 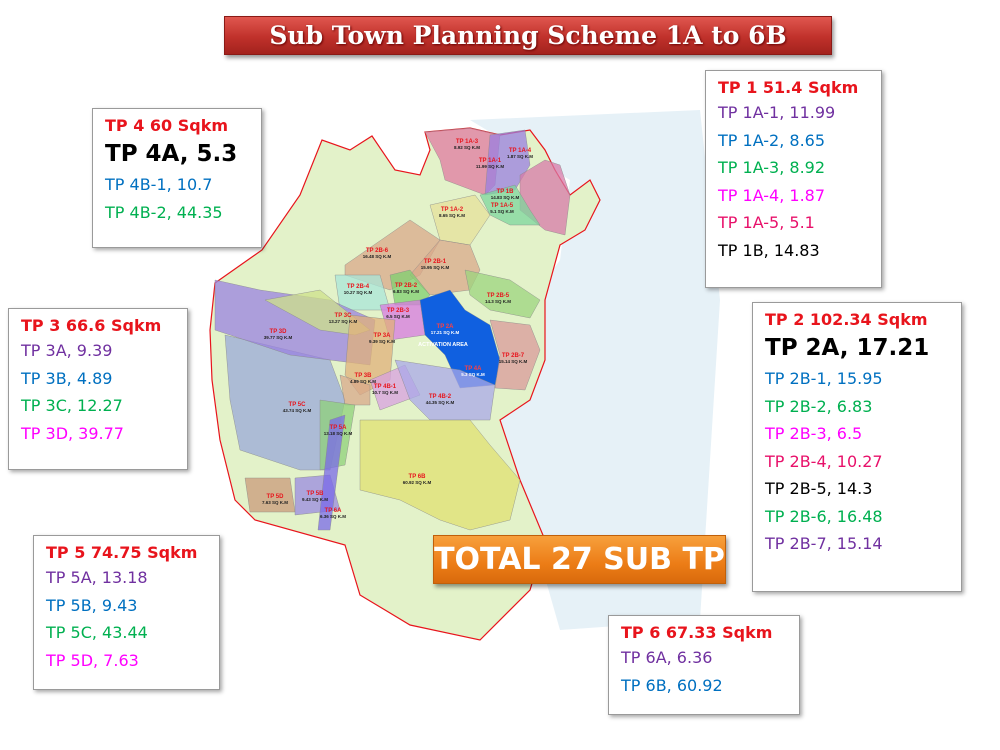 I want to click on zone-area-label: 10.27 SQ K.M, so click(x=358, y=292).